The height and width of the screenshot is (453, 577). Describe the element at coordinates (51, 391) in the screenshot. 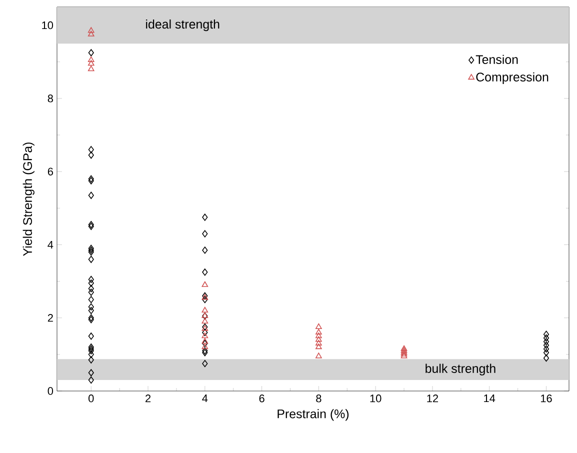

I see `y-tick-label: 0` at that location.